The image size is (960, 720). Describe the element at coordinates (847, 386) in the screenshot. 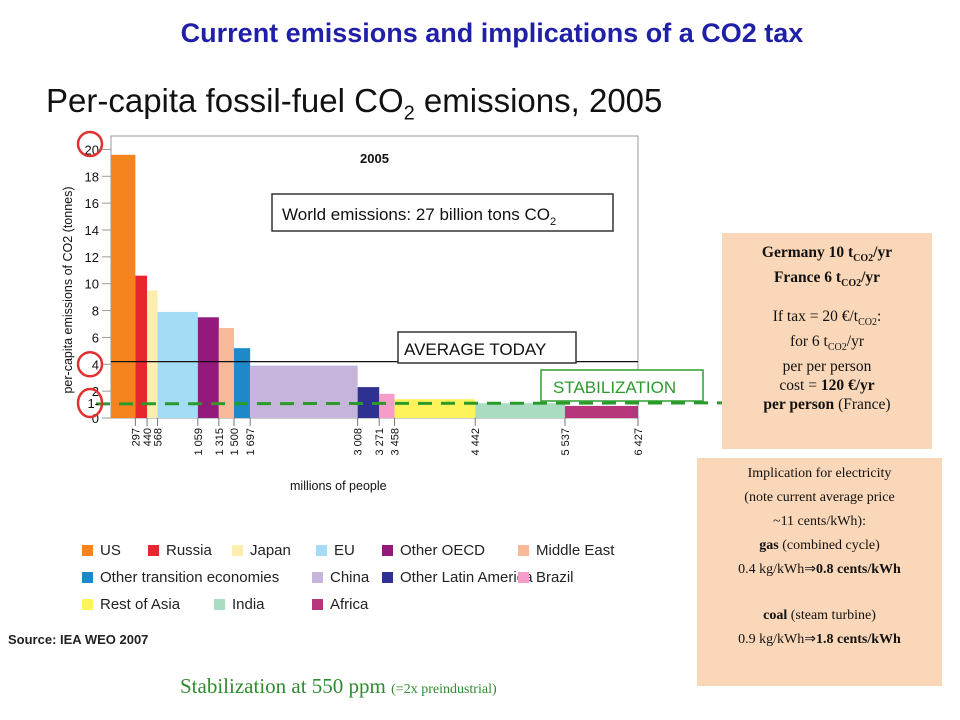

I see `cost-value: 120 €/yr` at that location.